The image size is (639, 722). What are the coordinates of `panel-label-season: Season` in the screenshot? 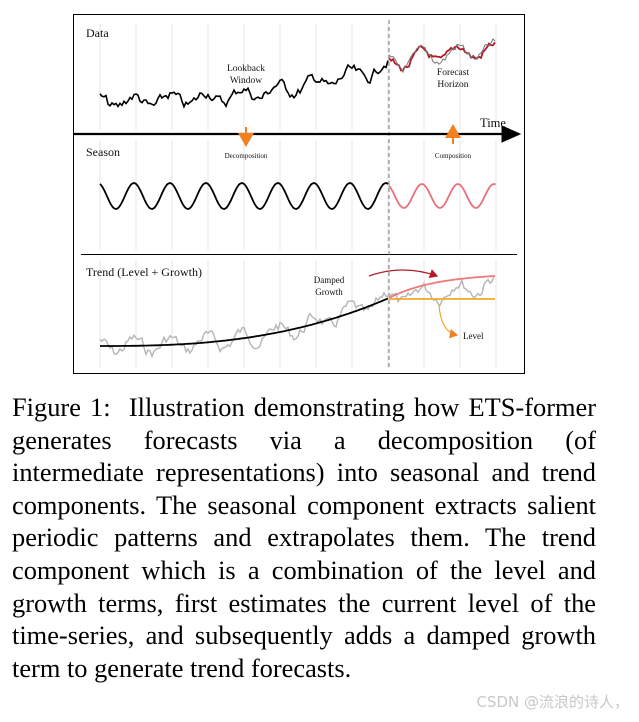 It's located at (103, 152).